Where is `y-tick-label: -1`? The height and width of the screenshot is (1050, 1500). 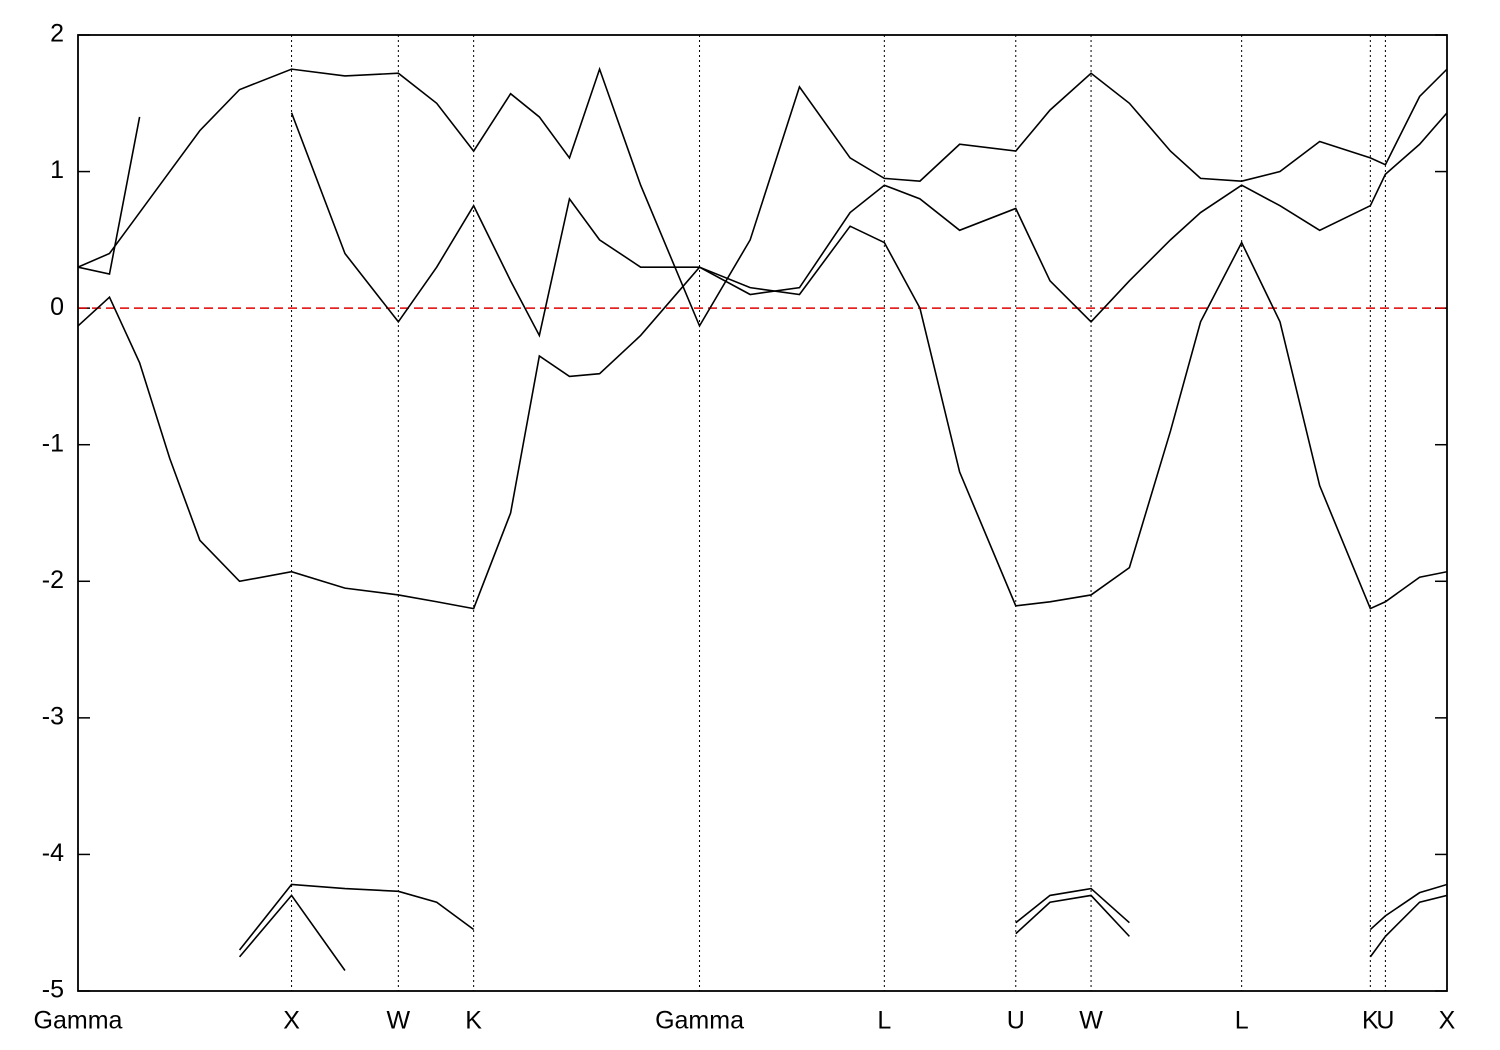 y-tick-label: -1 is located at coordinates (53, 443).